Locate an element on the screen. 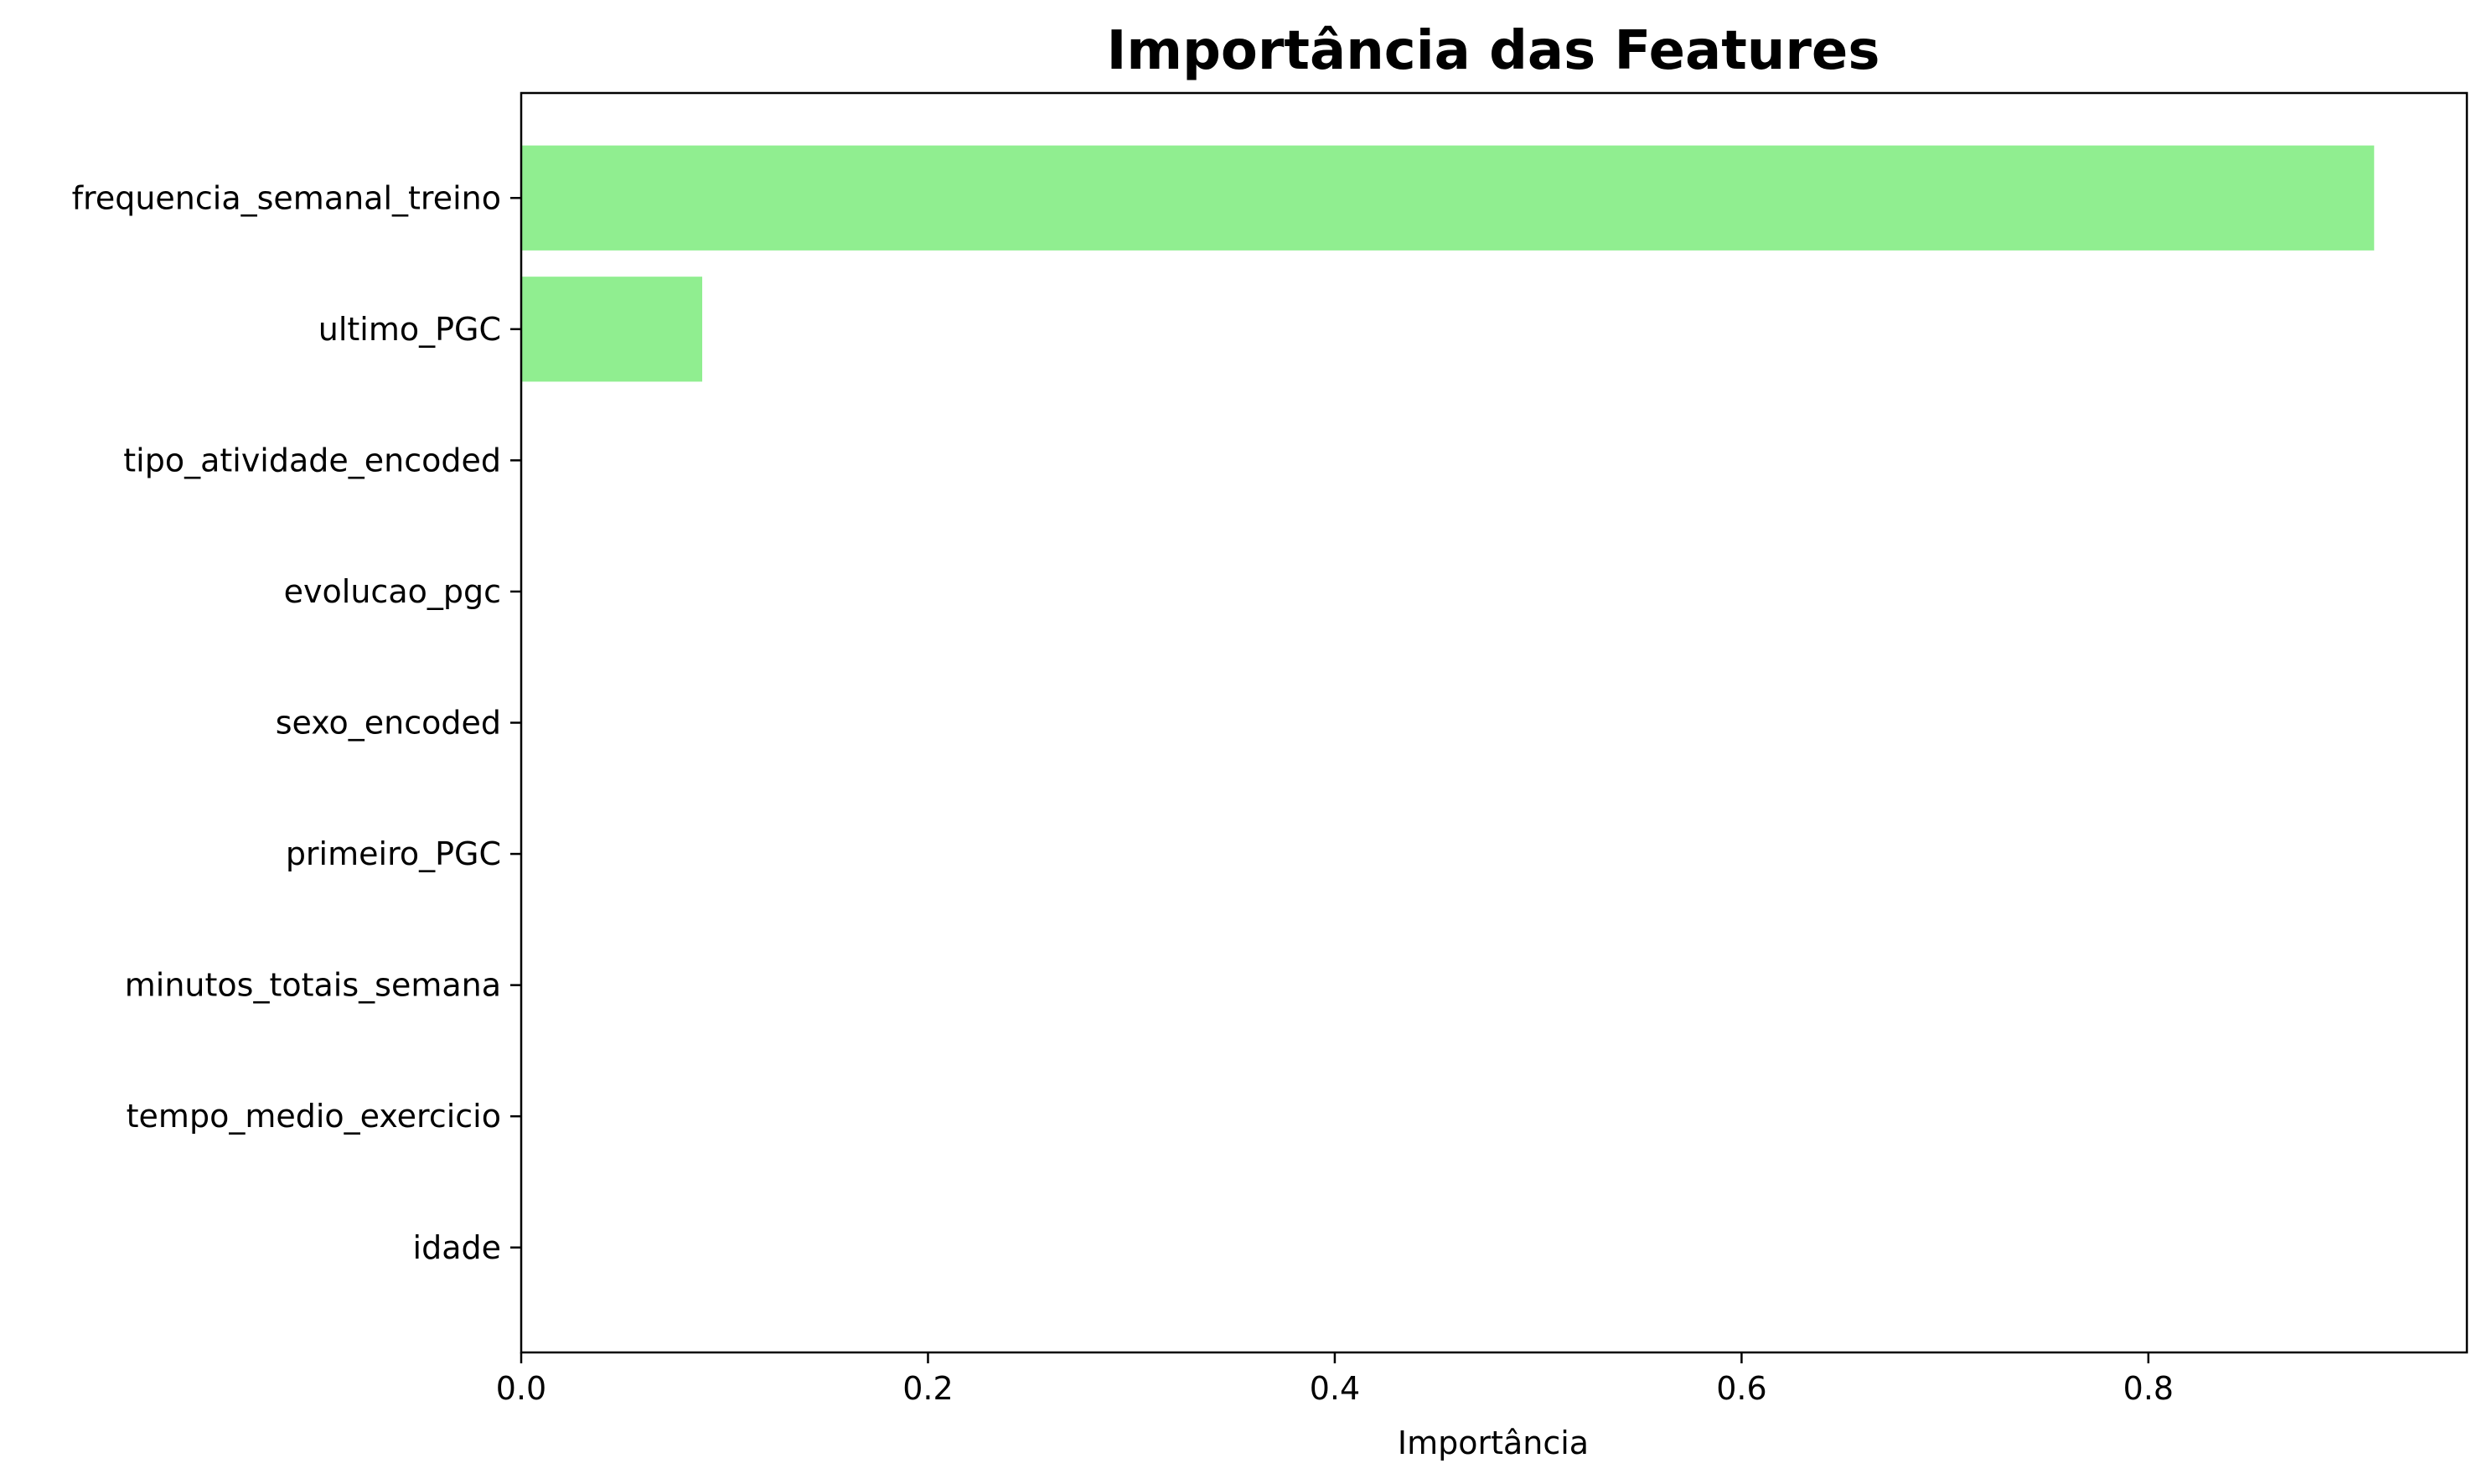 This screenshot has width=2487, height=1484. y-tick-label: minutos_totais_semana is located at coordinates (313, 986).